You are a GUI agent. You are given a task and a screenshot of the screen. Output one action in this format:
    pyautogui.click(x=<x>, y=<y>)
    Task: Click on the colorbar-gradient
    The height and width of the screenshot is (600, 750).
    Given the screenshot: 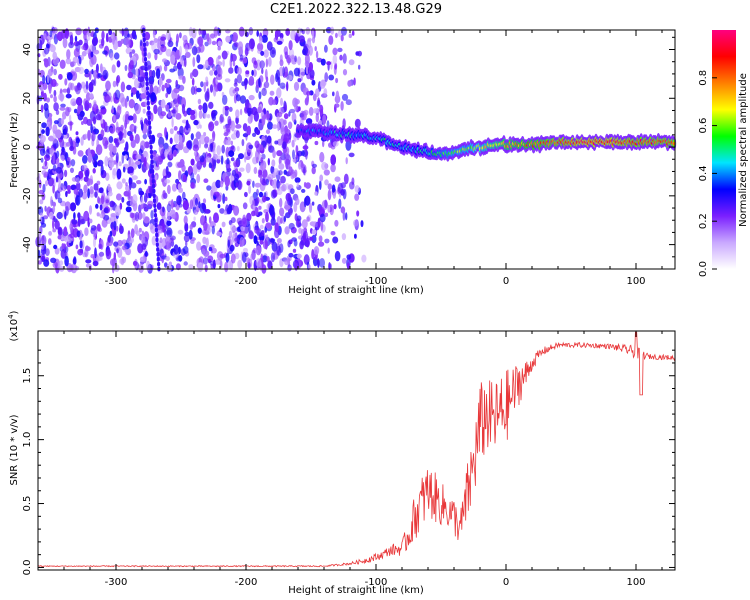 What is the action you would take?
    pyautogui.click(x=724, y=149)
    